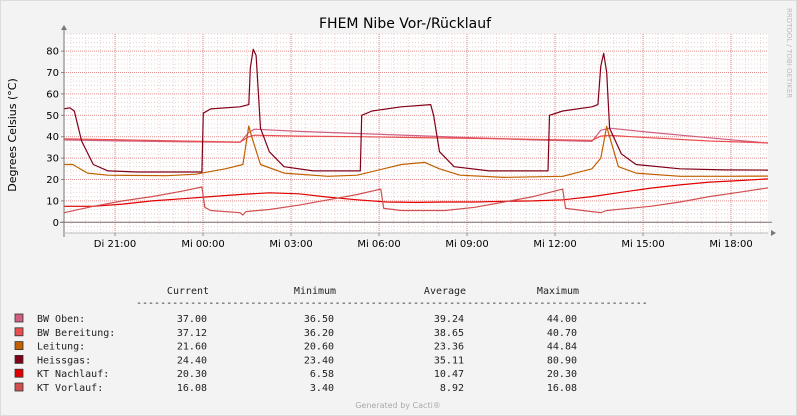 Image resolution: width=797 pixels, height=416 pixels. I want to click on x-tick-label: Mi 00:00, so click(202, 244).